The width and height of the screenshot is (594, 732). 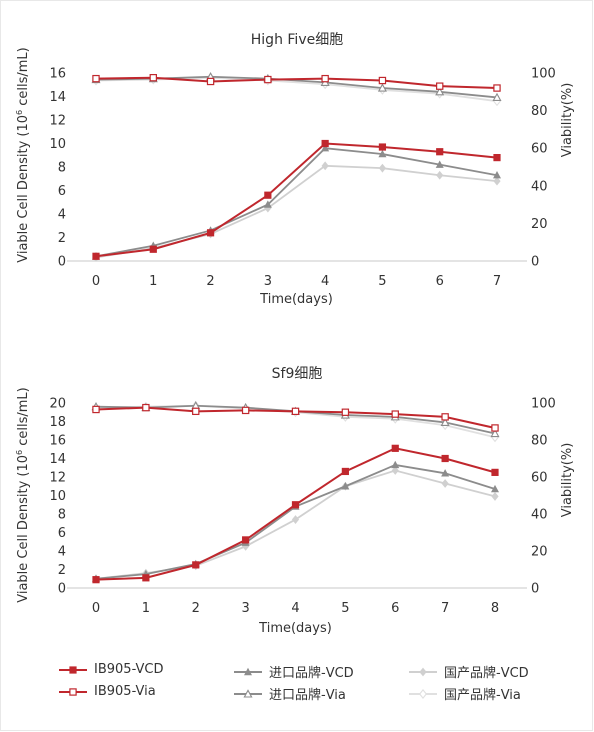 What do you see at coordinates (57, 422) in the screenshot?
I see `y-left-tick-label: 18` at bounding box center [57, 422].